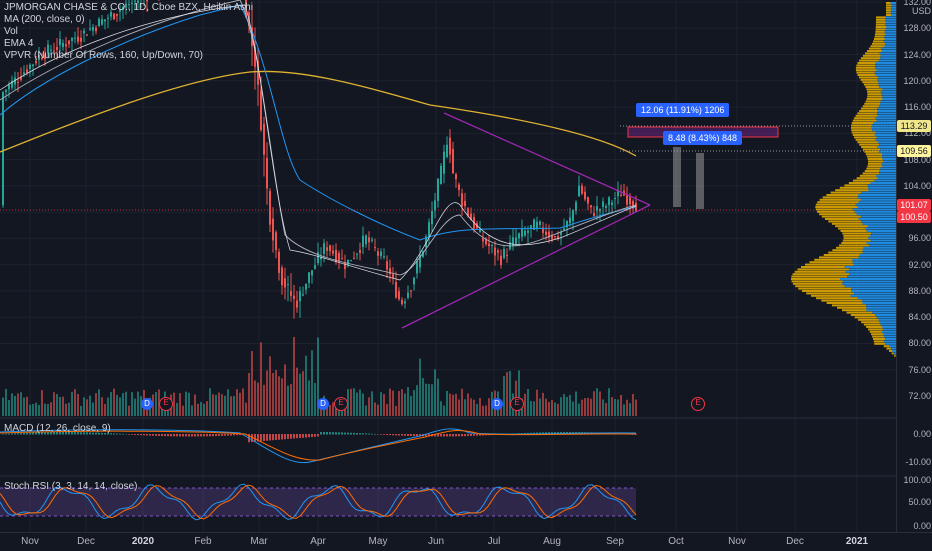 The height and width of the screenshot is (551, 932). I want to click on ma-legend: MA (200, close, 0), so click(128, 20).